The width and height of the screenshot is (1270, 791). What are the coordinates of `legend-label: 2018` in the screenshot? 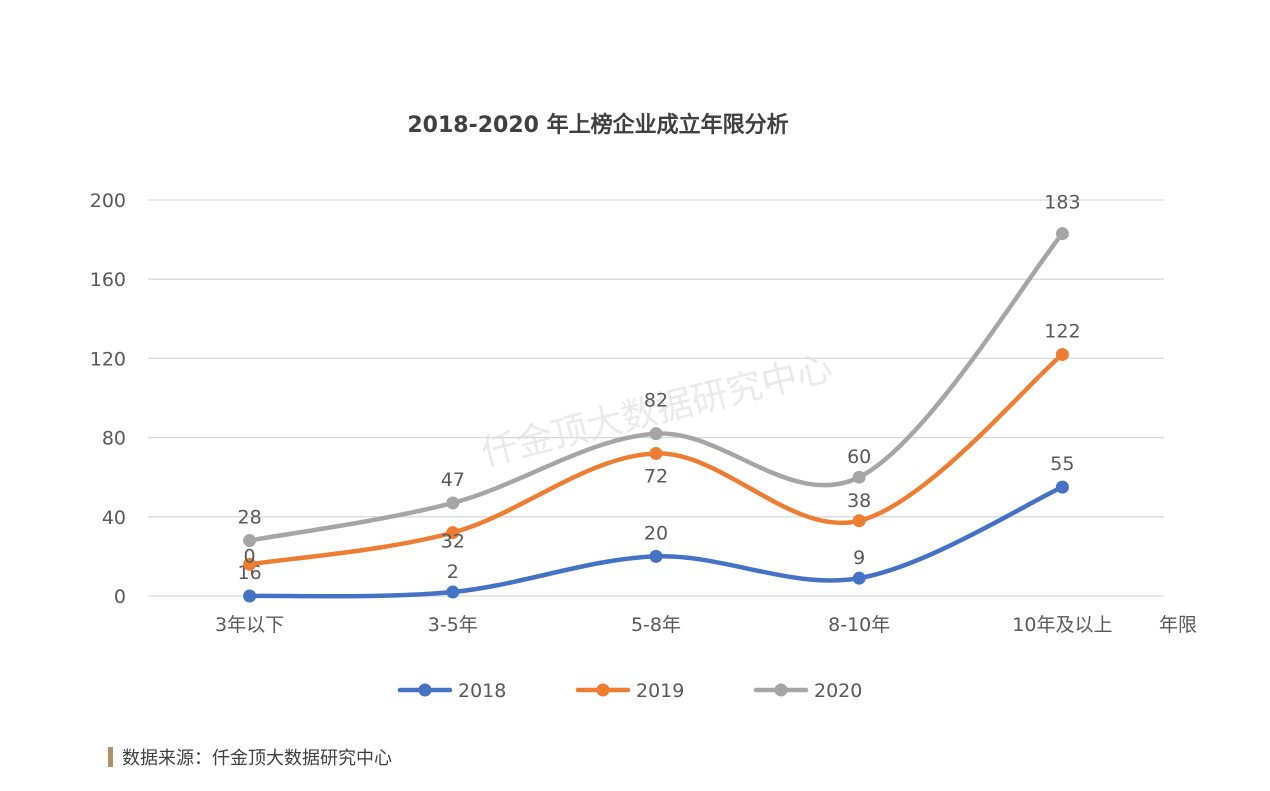 It's located at (482, 691).